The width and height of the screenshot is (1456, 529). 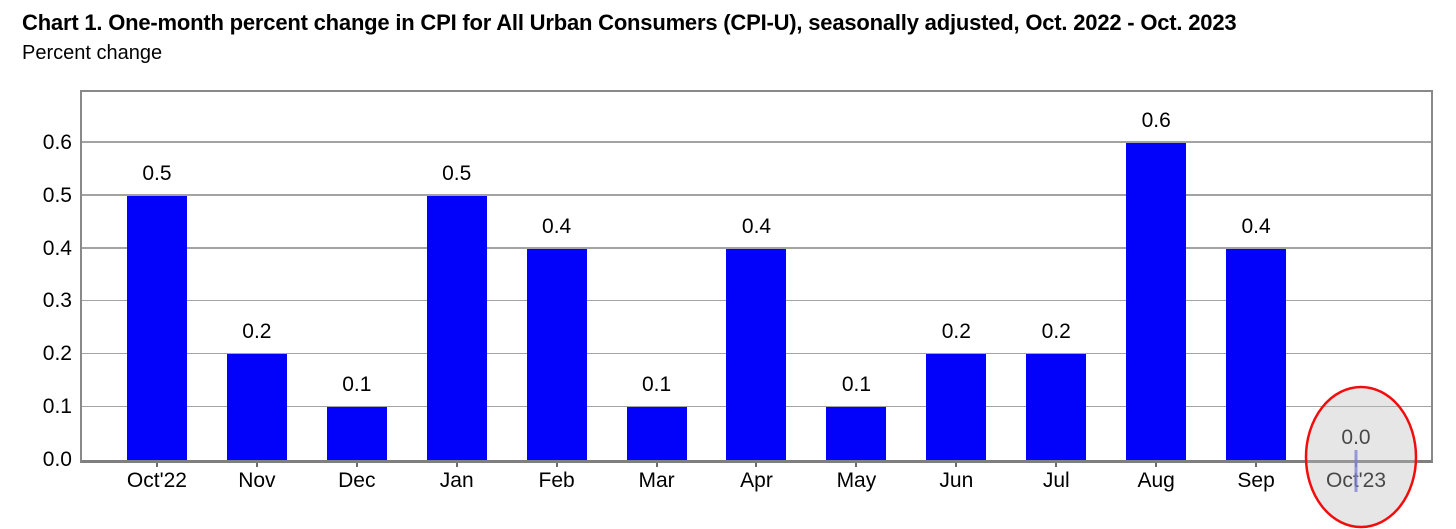 I want to click on category-cell: 0.4 Feb, so click(x=557, y=292).